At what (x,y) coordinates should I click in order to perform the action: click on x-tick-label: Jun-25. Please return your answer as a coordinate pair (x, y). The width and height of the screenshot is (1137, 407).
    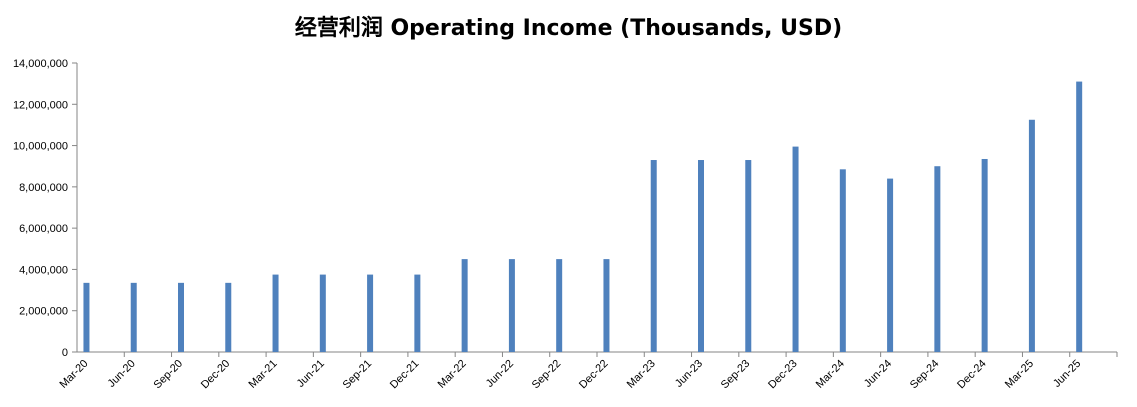
    Looking at the image, I should click on (1067, 374).